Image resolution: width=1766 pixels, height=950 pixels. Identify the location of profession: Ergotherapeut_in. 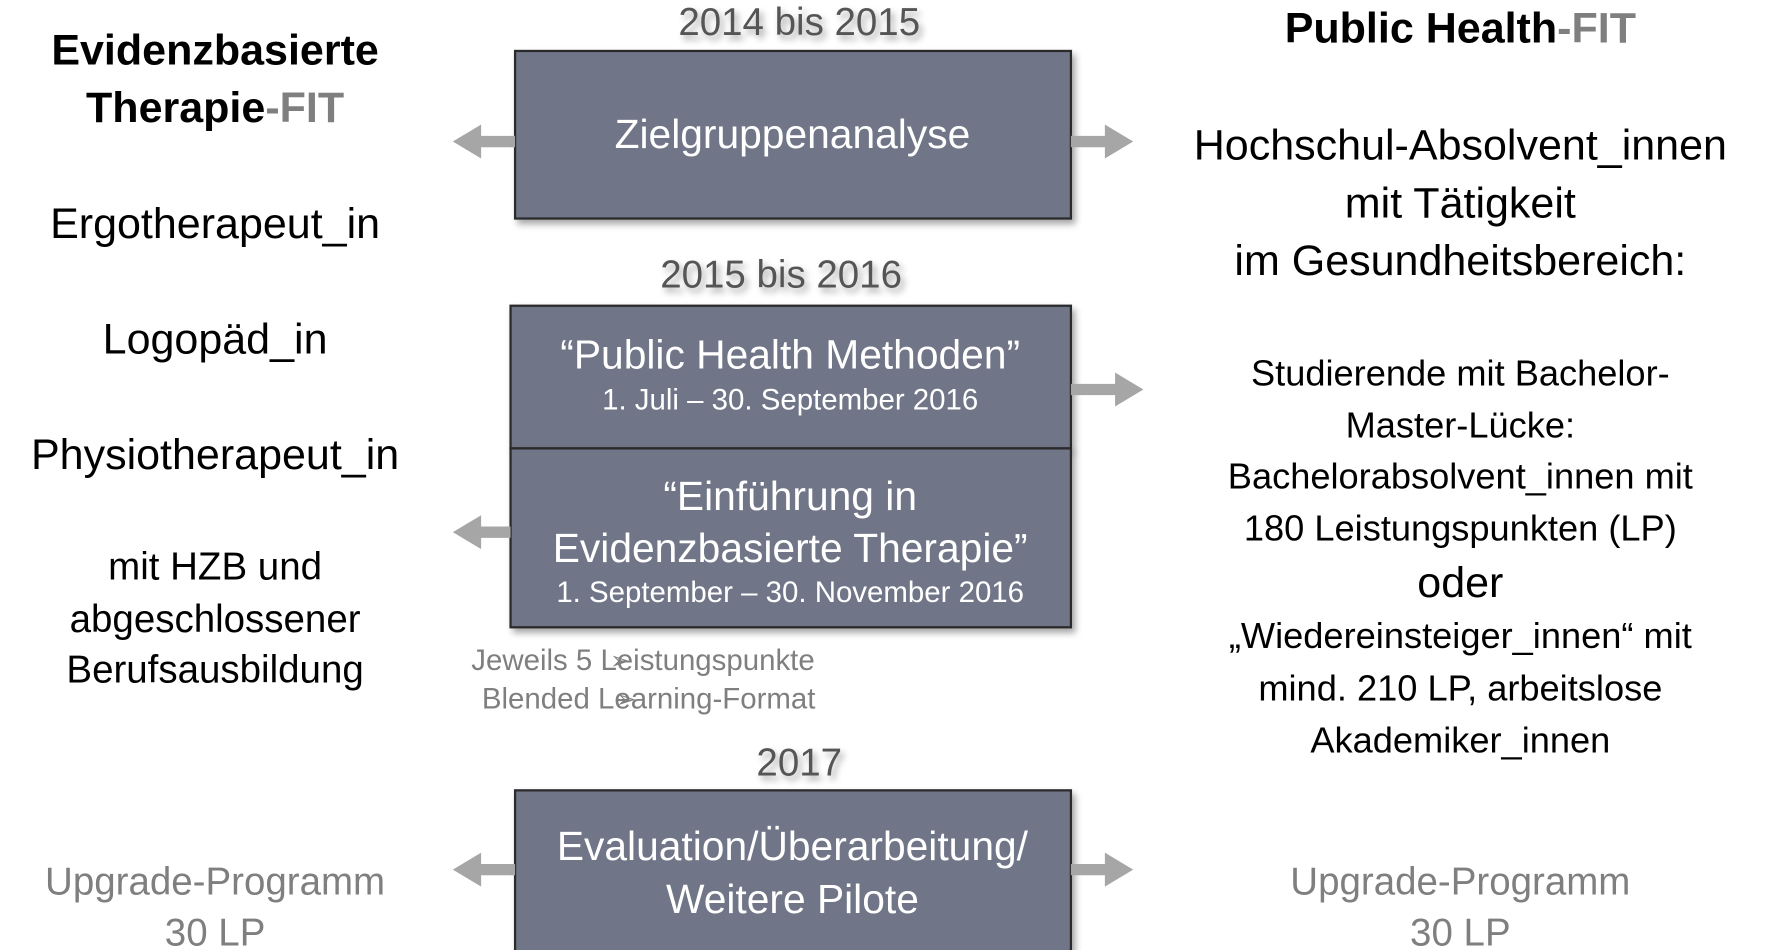
(215, 224).